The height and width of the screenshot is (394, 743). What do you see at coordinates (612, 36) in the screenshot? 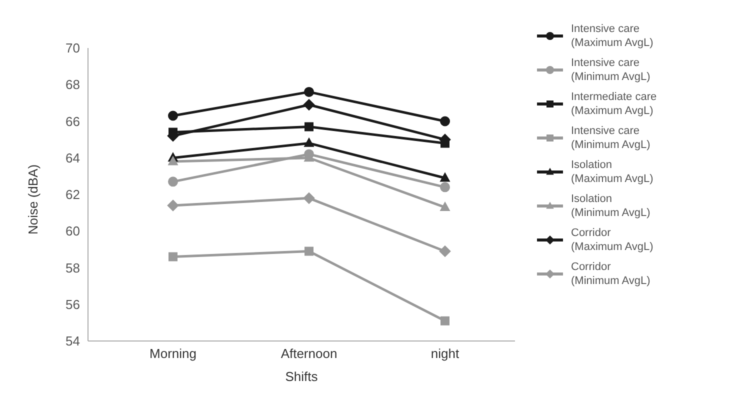
I see `legend-label: Intensive care (Maximum AvgL)` at bounding box center [612, 36].